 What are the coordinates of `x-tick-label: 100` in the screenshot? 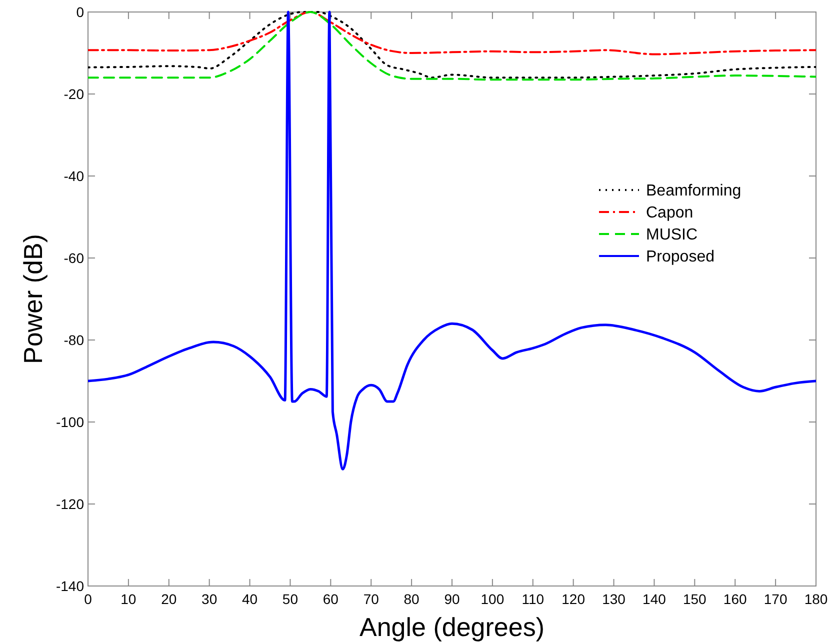 It's located at (492, 599).